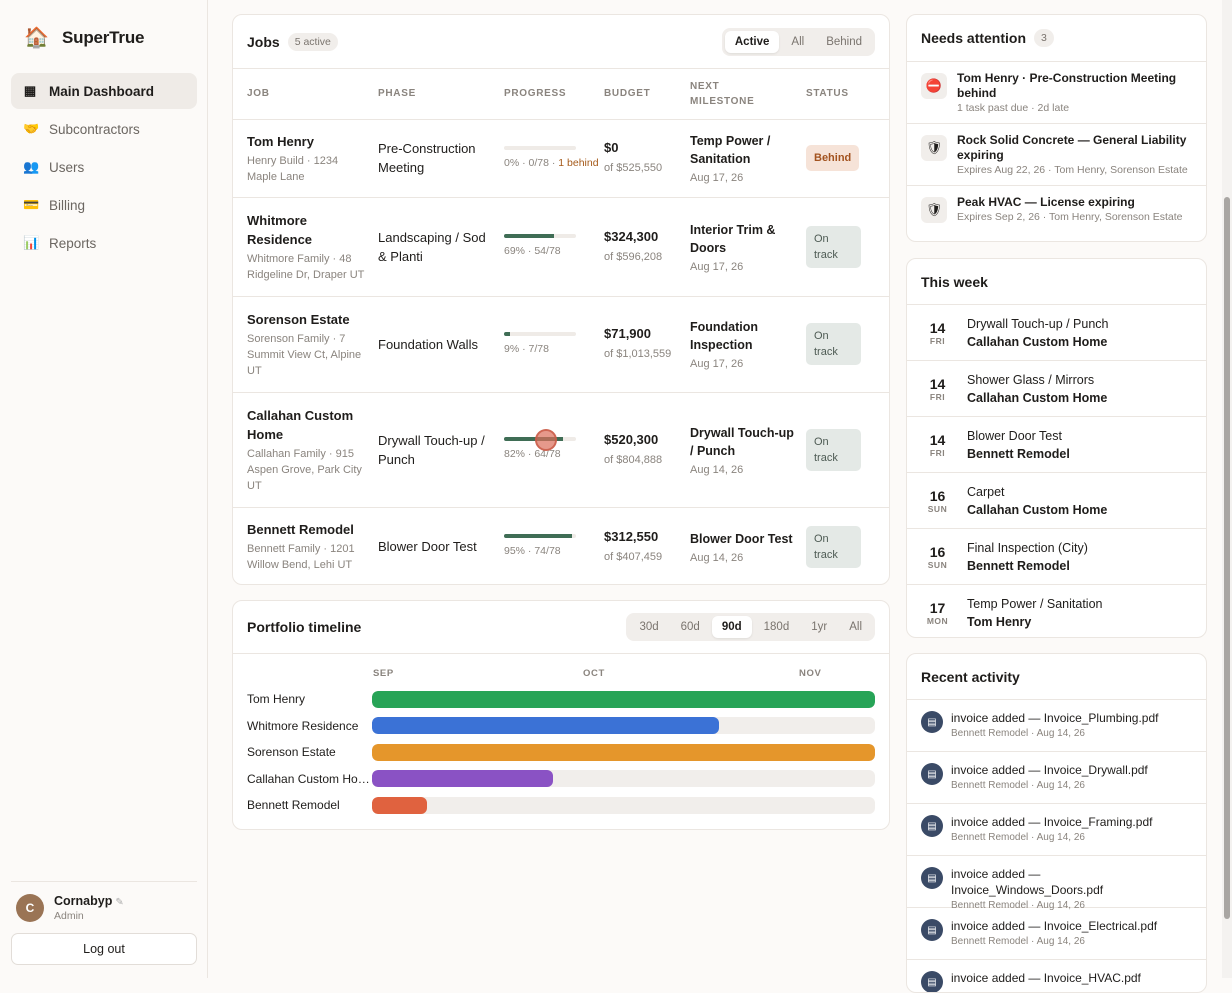 Image resolution: width=1232 pixels, height=993 pixels. Describe the element at coordinates (104, 901) in the screenshot. I see `user-profile: C Cornabyp ✎ Admin` at that location.